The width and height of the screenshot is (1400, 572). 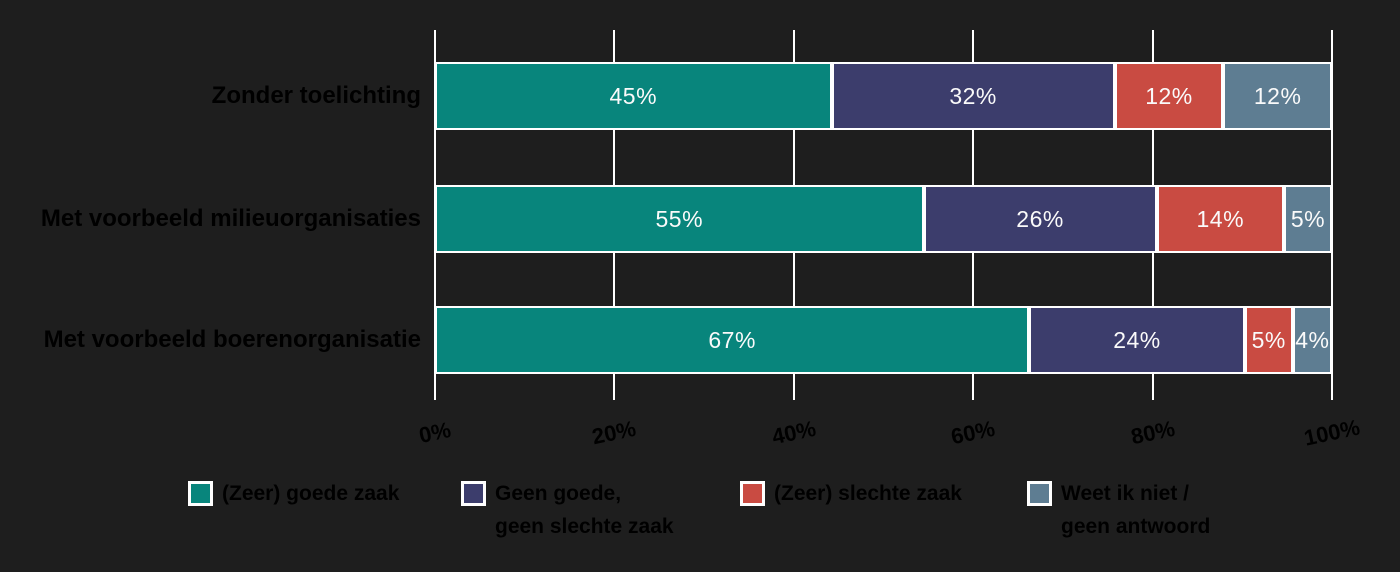 I want to click on legend-item: Geen goede, geen slechte zaak, so click(x=567, y=510).